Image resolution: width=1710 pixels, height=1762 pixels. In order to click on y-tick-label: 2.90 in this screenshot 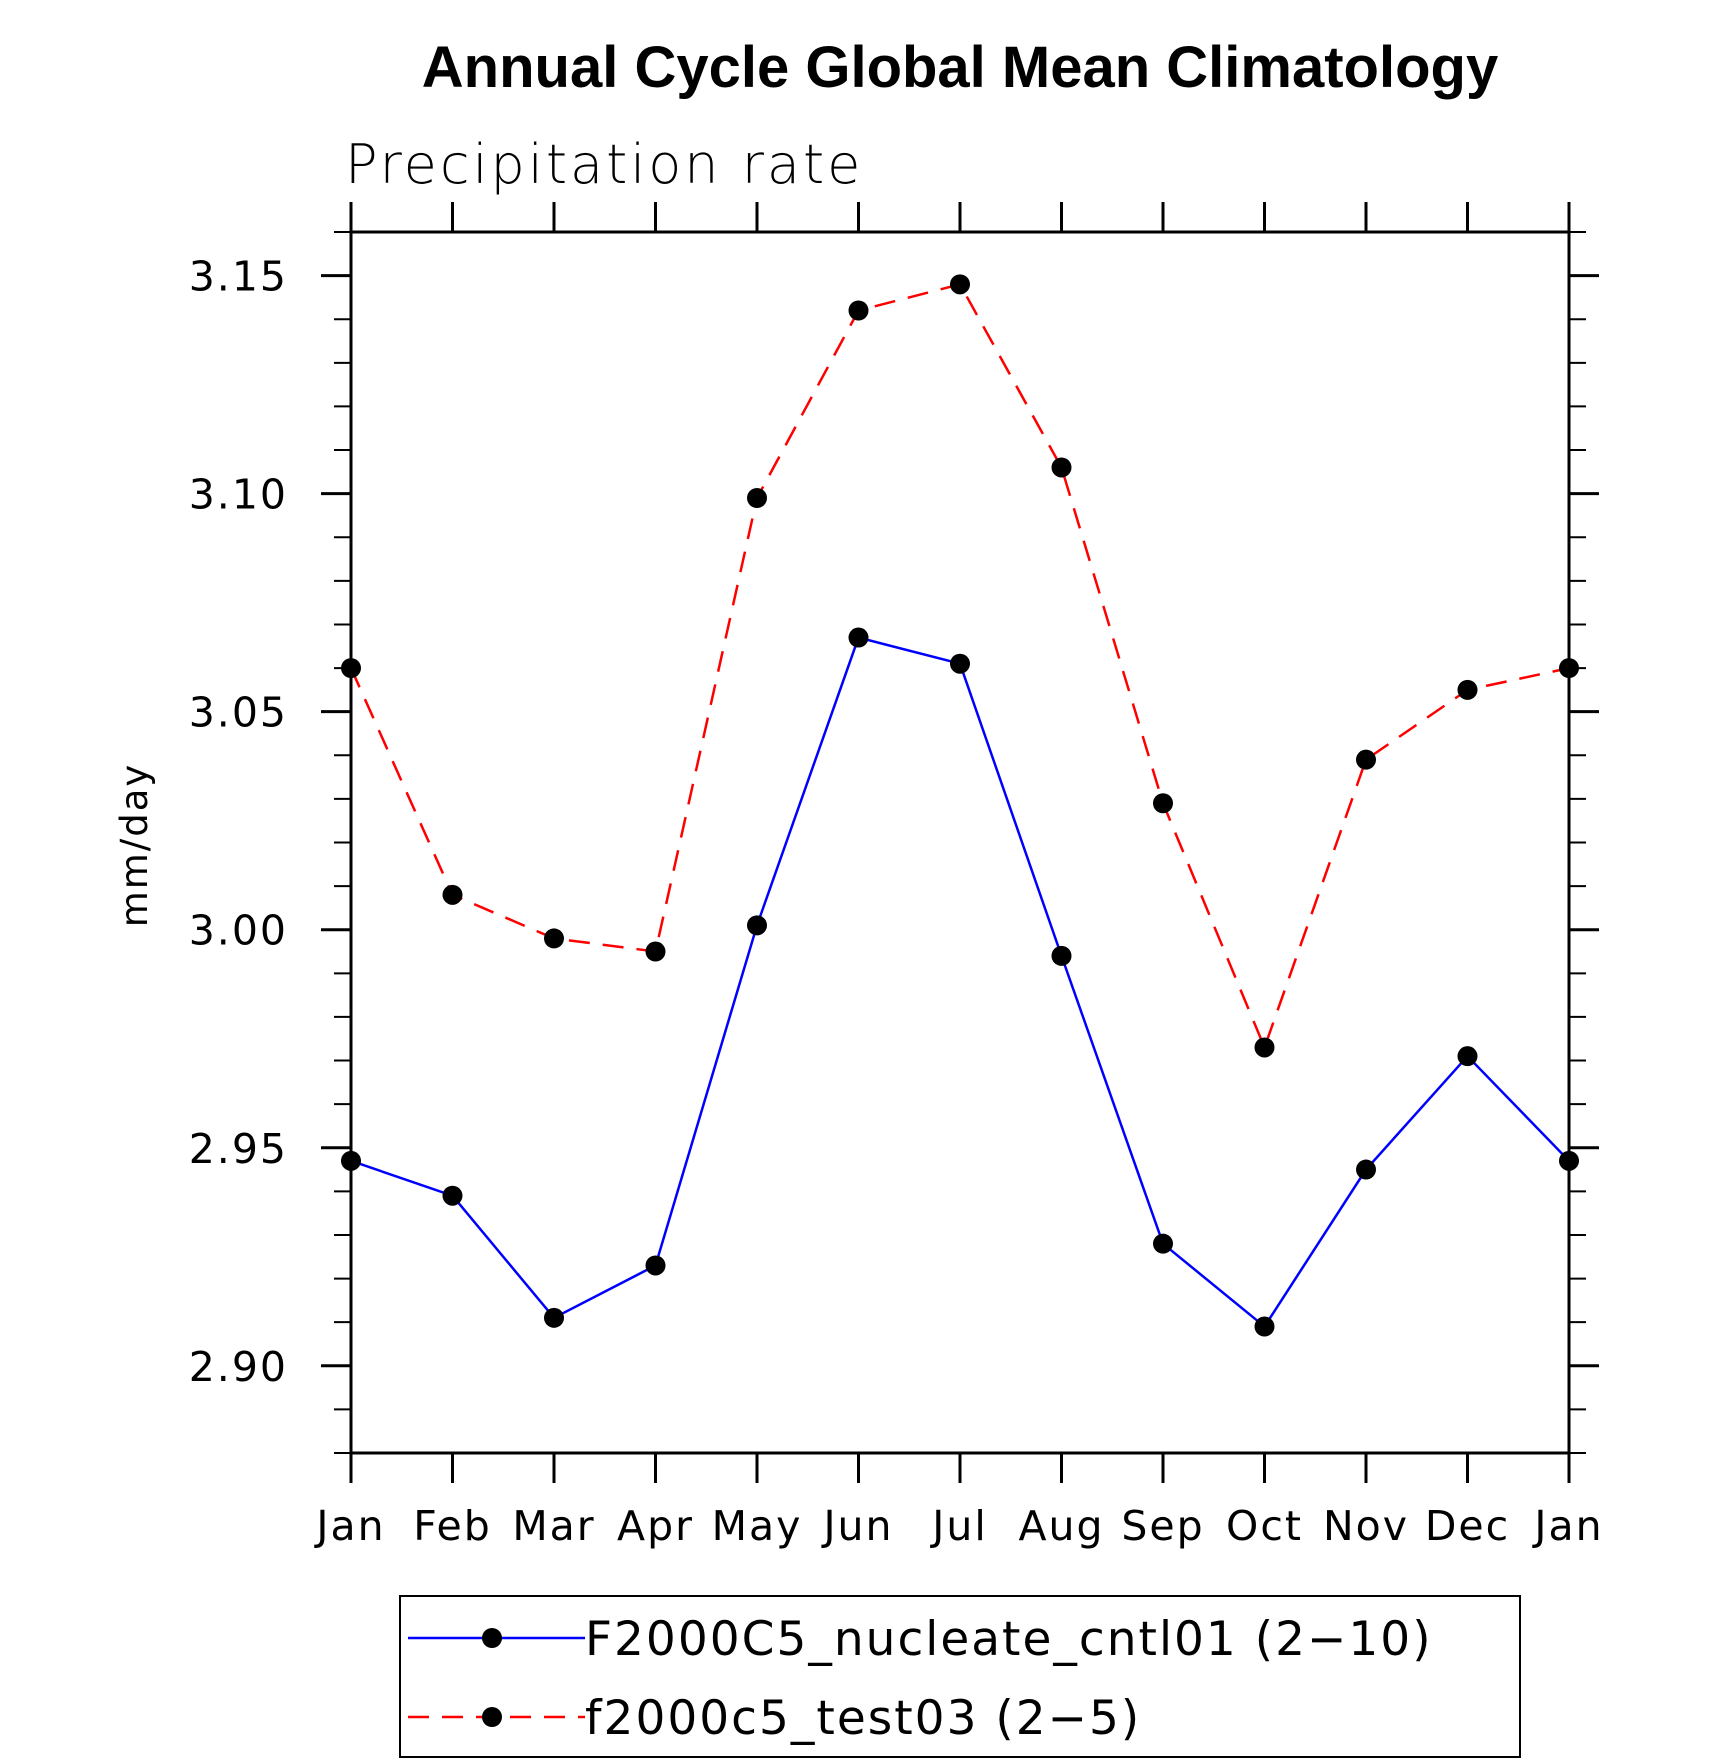, I will do `click(238, 1367)`.